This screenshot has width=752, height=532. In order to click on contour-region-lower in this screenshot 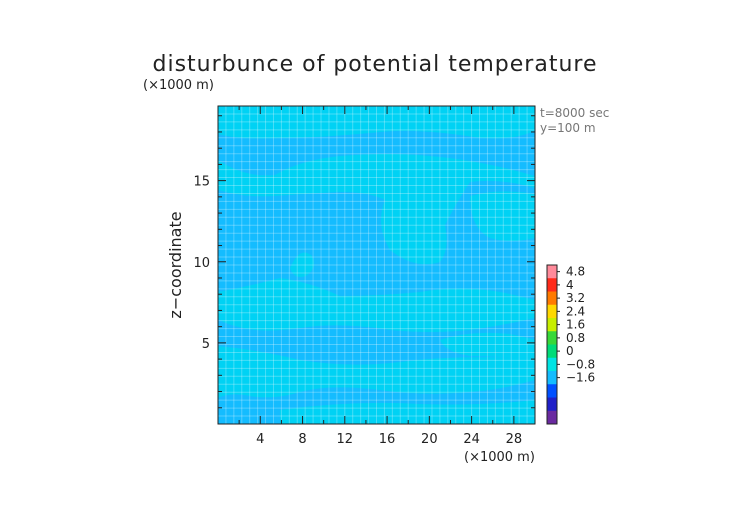, I will do `click(376, 372)`.